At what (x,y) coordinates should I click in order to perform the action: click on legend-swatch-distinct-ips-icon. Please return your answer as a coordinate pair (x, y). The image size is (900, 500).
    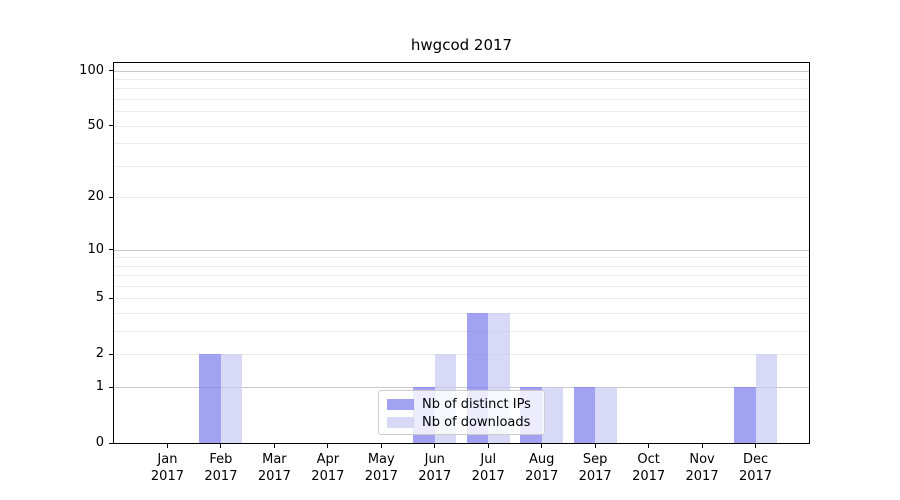
    Looking at the image, I should click on (400, 404).